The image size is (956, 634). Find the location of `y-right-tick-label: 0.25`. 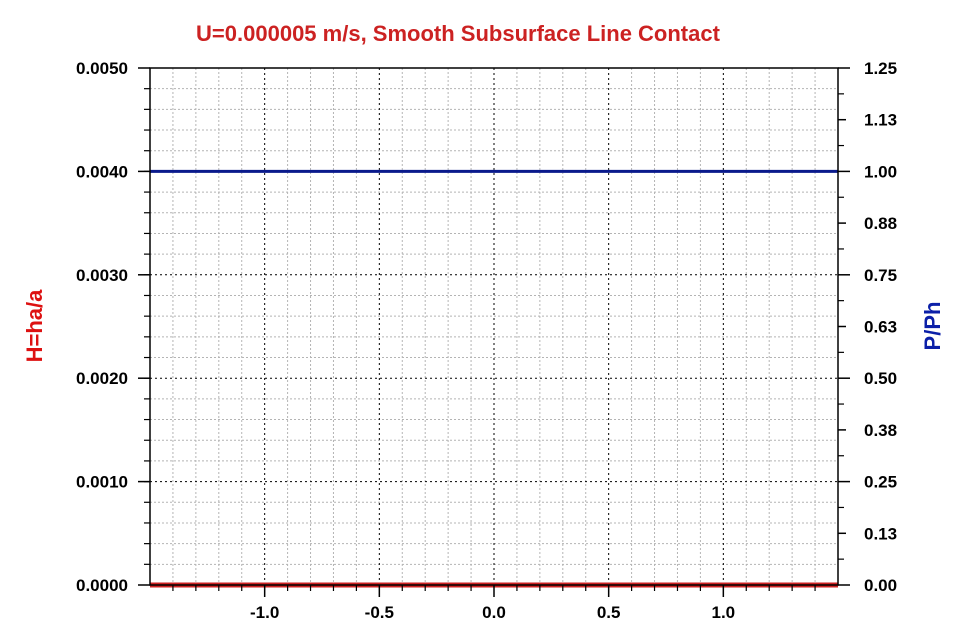

y-right-tick-label: 0.25 is located at coordinates (880, 482).